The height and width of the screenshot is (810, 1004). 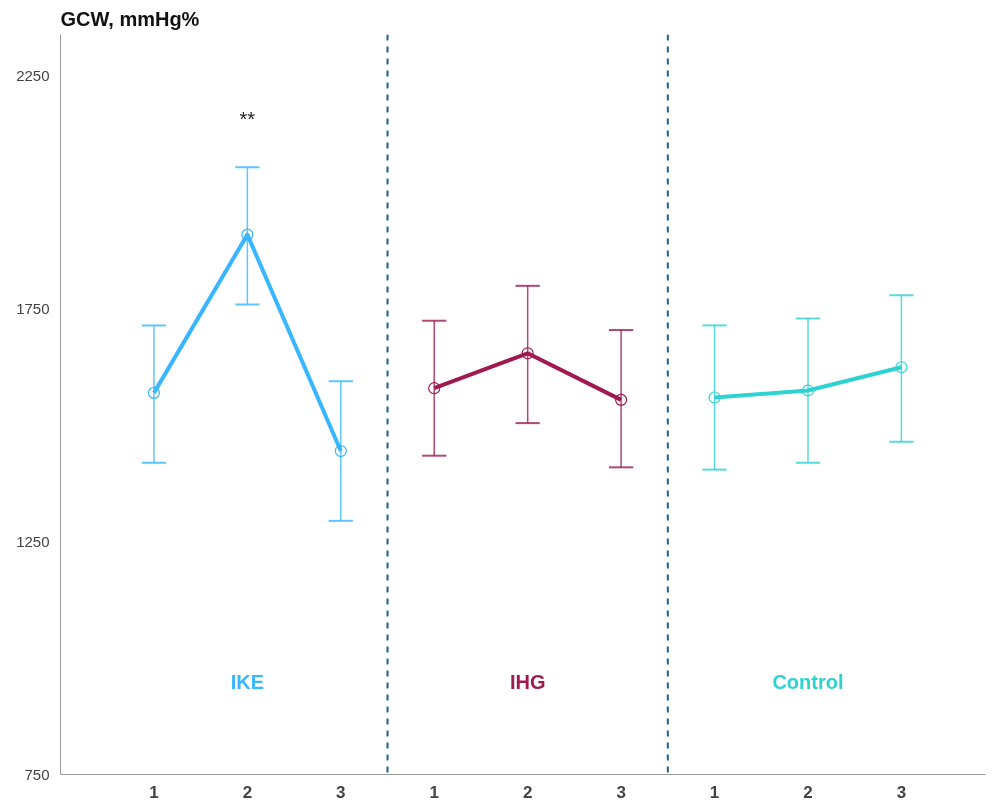 I want to click on y-tick-label: 2250, so click(x=33, y=76).